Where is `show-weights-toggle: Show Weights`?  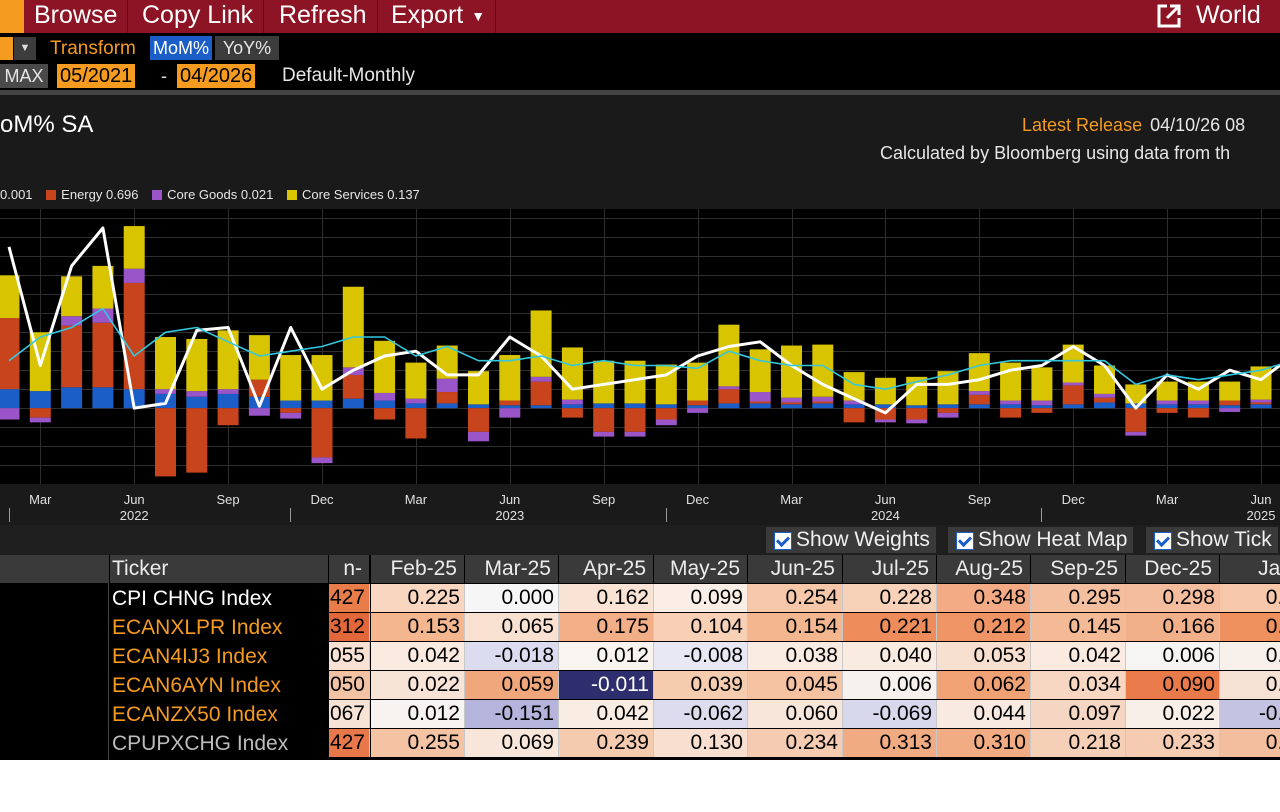
show-weights-toggle: Show Weights is located at coordinates (851, 540).